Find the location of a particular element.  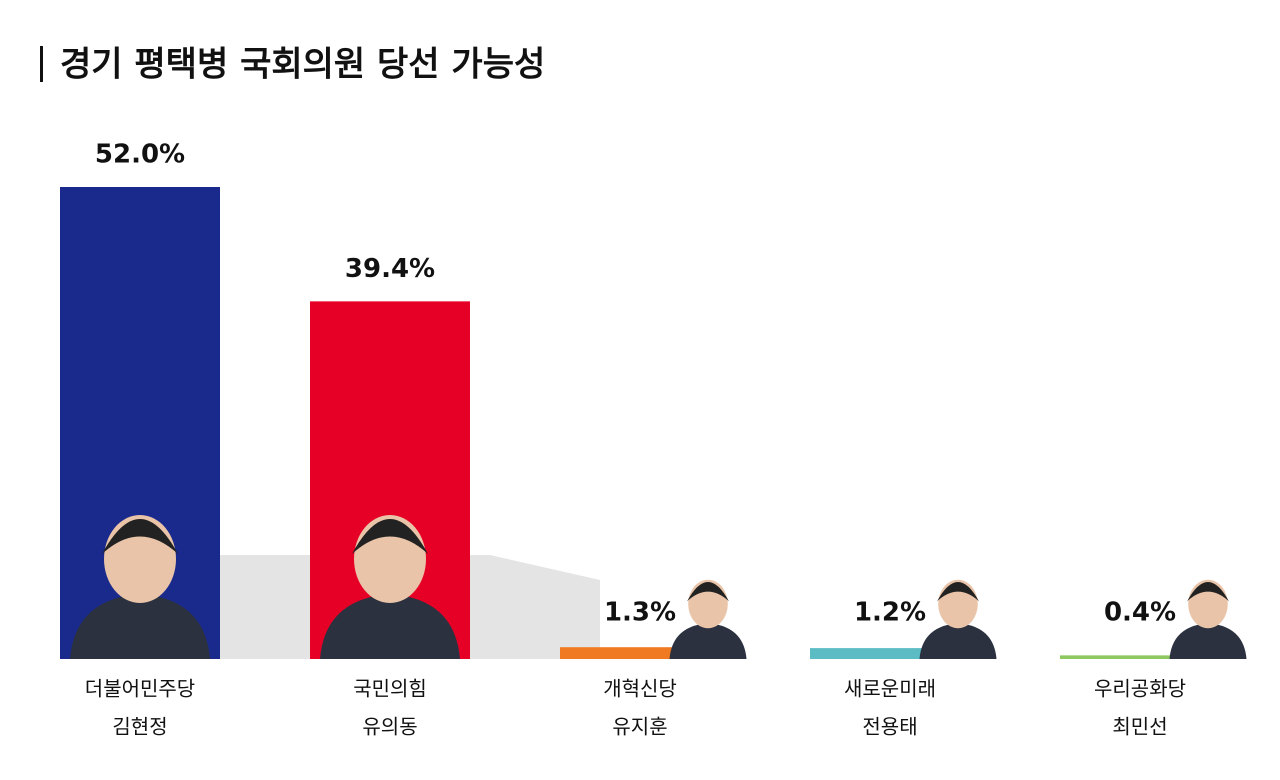

candidate-label: 최민선 is located at coordinates (1139, 727).